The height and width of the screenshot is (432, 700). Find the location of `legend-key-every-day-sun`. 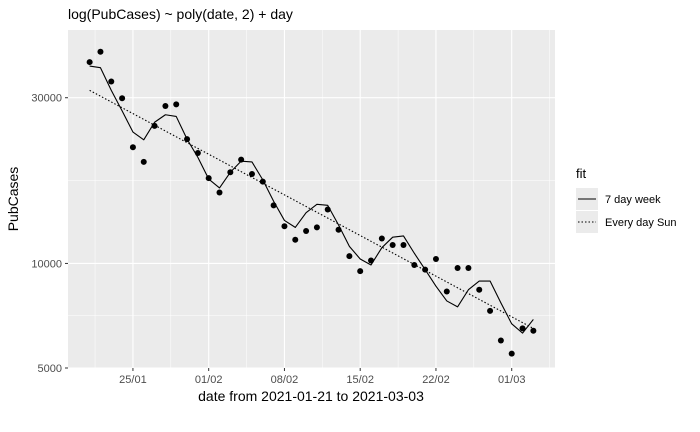

legend-key-every-day-sun is located at coordinates (587, 222).